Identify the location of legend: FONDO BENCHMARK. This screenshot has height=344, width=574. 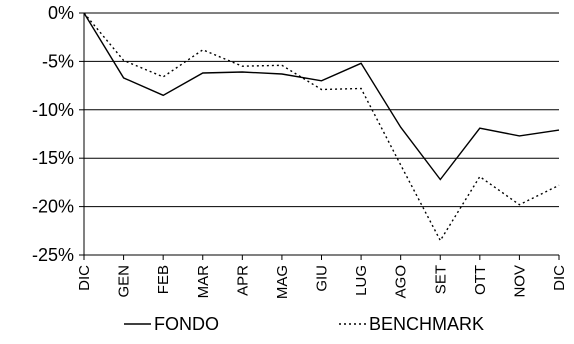
(304, 324).